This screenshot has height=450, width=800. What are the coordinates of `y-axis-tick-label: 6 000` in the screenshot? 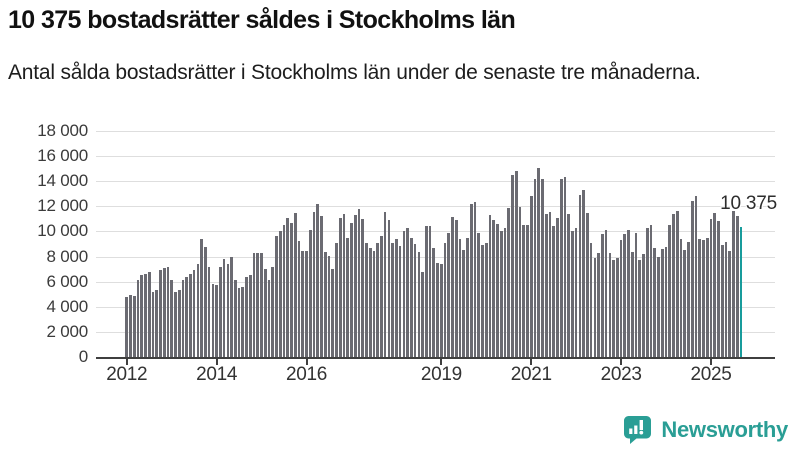 It's located at (67, 281).